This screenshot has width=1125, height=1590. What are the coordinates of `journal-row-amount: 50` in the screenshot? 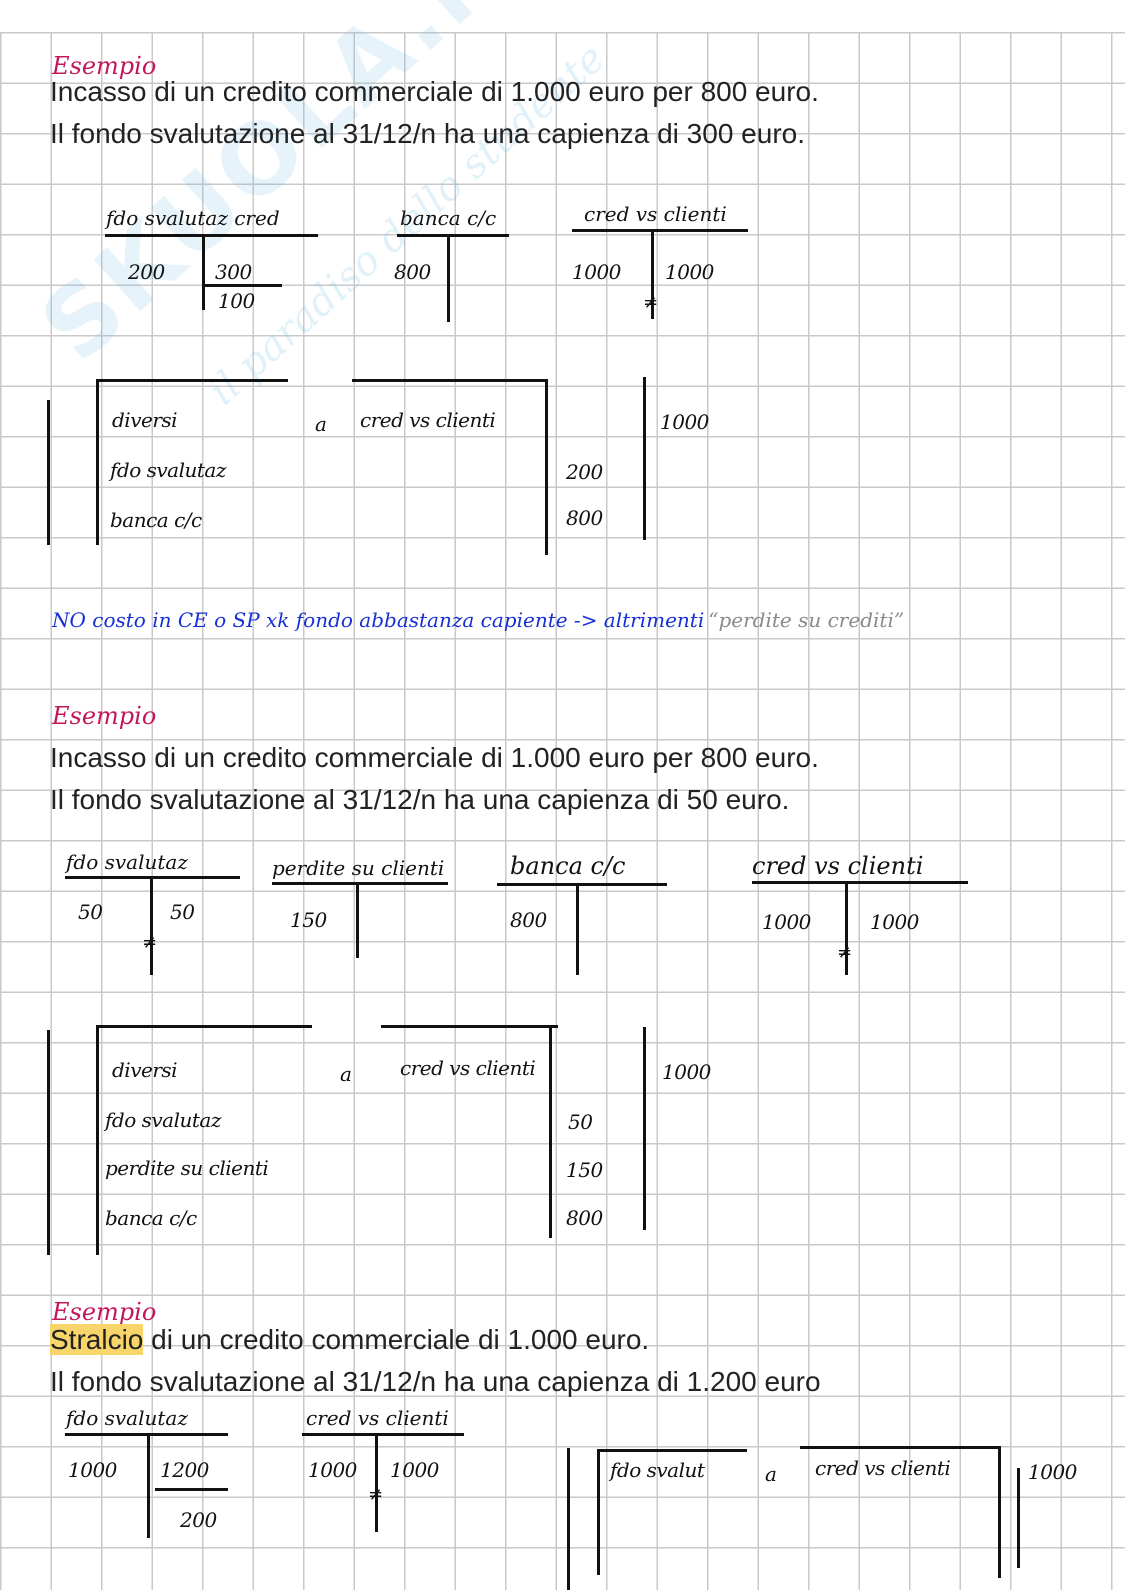 It's located at (580, 1122).